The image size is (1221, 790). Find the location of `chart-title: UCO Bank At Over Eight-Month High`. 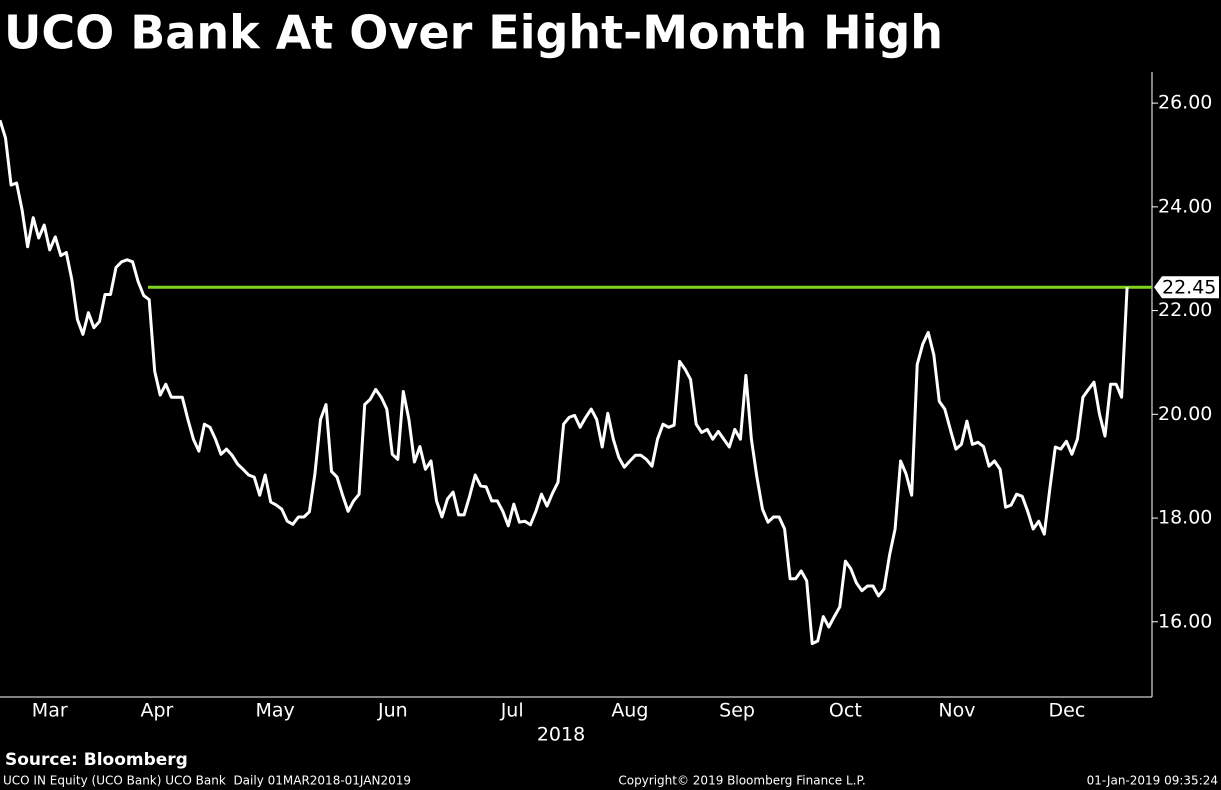

chart-title: UCO Bank At Over Eight-Month High is located at coordinates (473, 33).